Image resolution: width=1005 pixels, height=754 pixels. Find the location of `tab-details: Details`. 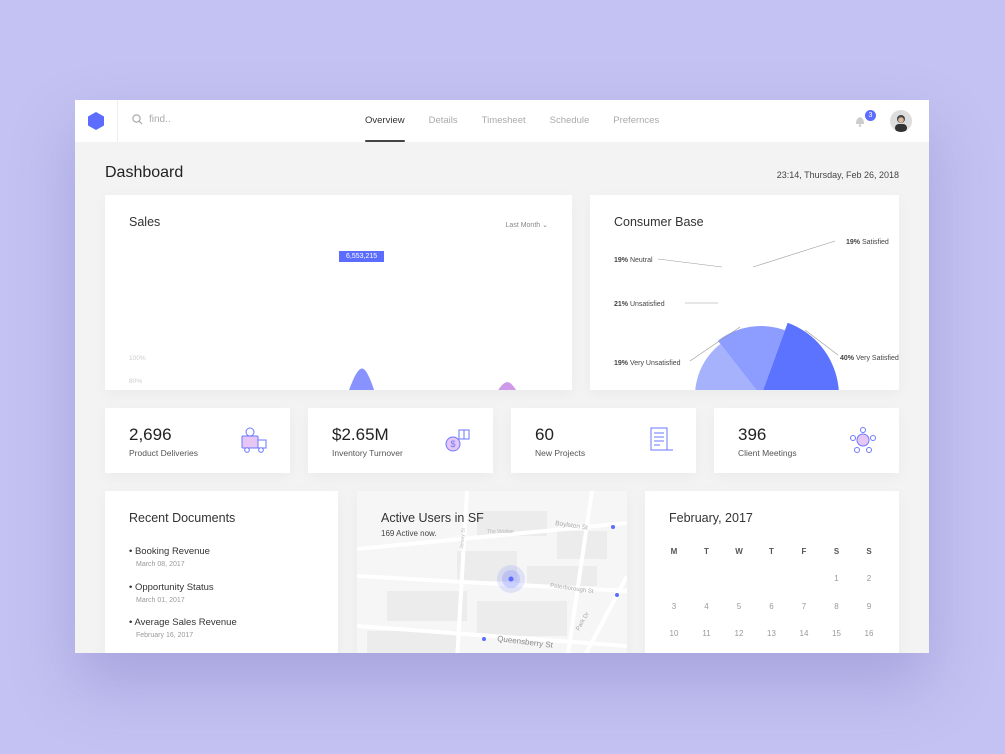

tab-details: Details is located at coordinates (443, 120).